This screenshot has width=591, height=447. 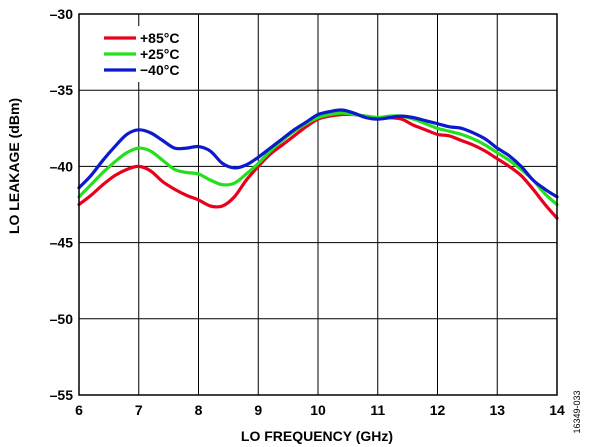 What do you see at coordinates (62, 319) in the screenshot?
I see `y-tick-label: –50` at bounding box center [62, 319].